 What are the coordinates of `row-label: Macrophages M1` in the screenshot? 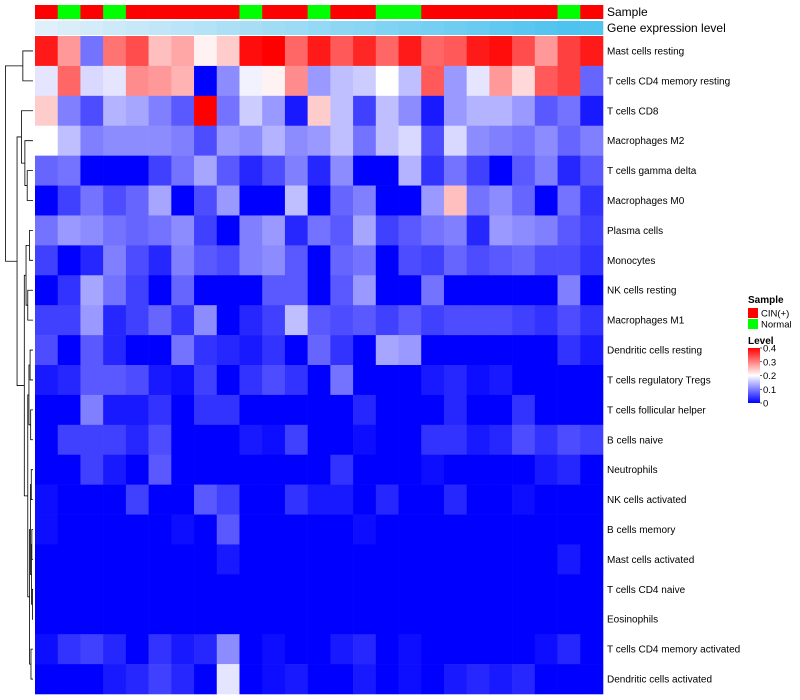 It's located at (646, 321).